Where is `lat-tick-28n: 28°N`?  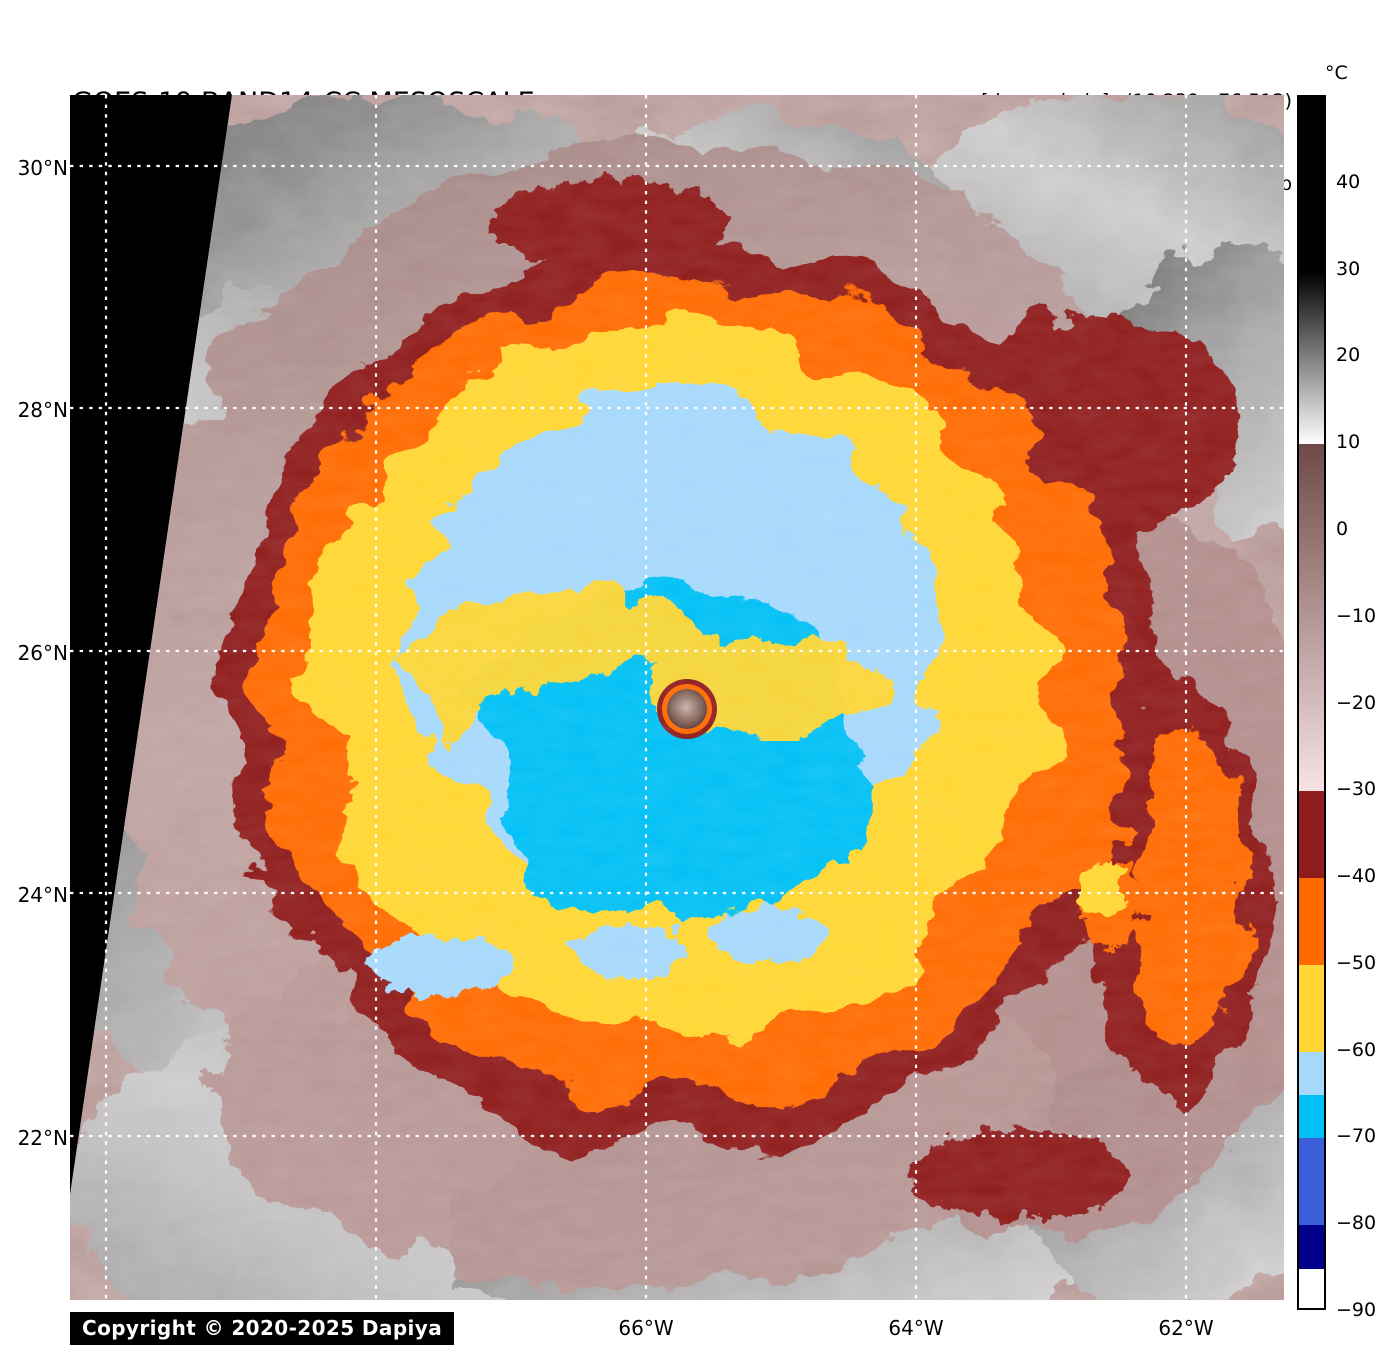
lat-tick-28n: 28°N is located at coordinates (42, 410).